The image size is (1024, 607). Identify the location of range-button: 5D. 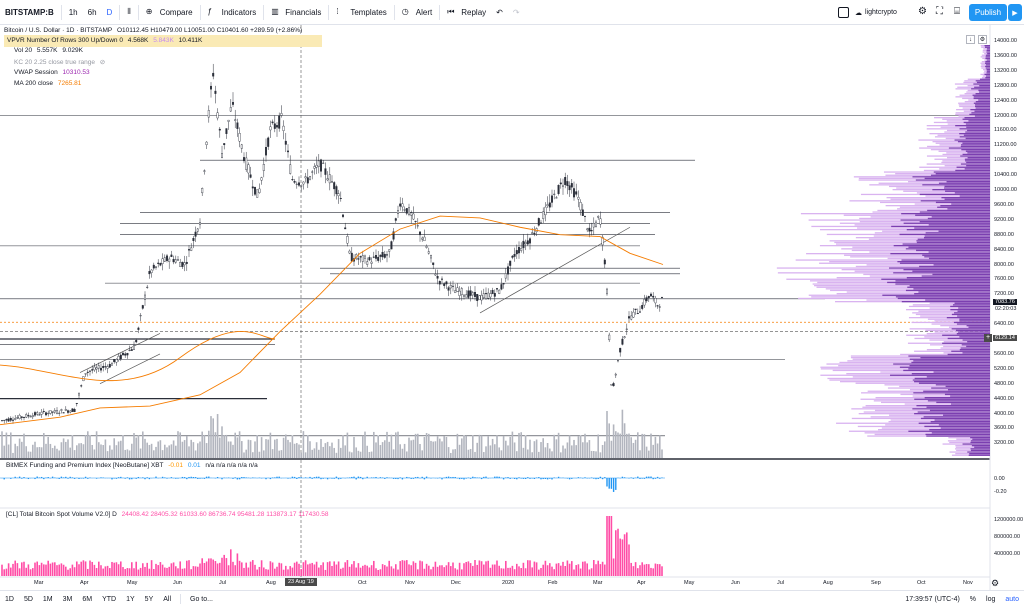
(28, 599).